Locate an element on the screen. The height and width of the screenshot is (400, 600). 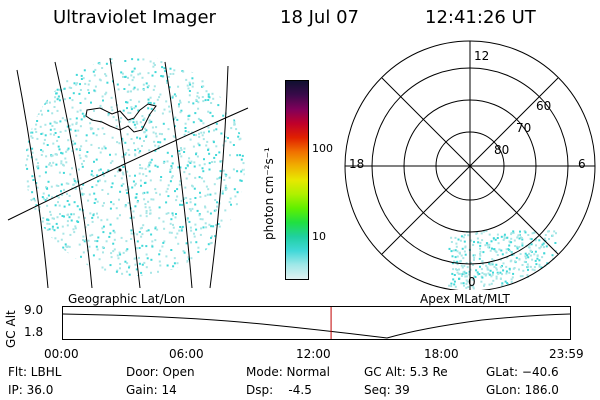
date-label: 18 Jul 07 is located at coordinates (319, 17).